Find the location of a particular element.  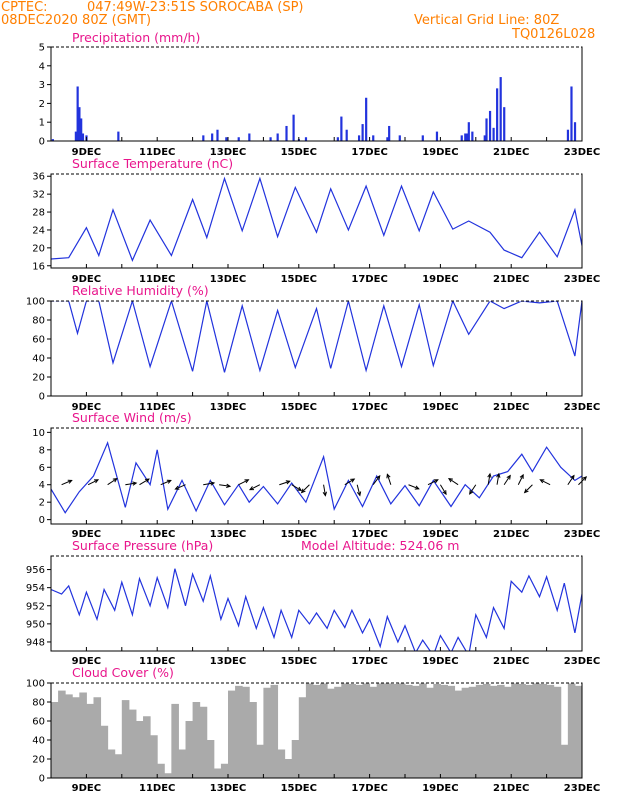

cloud-xtick-label: 17DEC is located at coordinates (369, 788).